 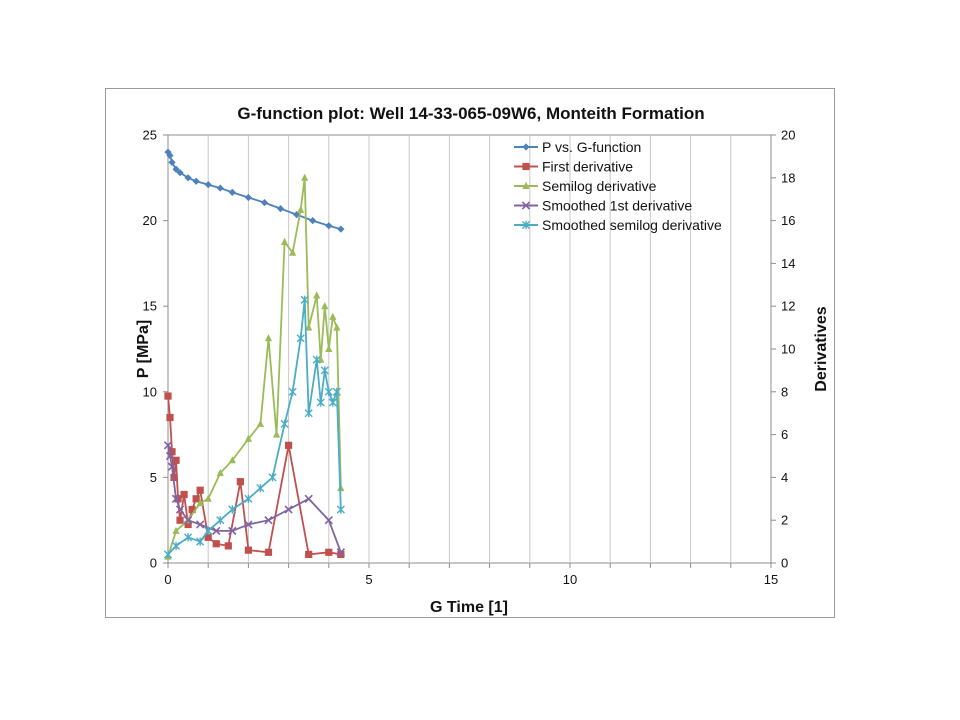 I want to click on x-tick-label: 15, so click(x=771, y=579).